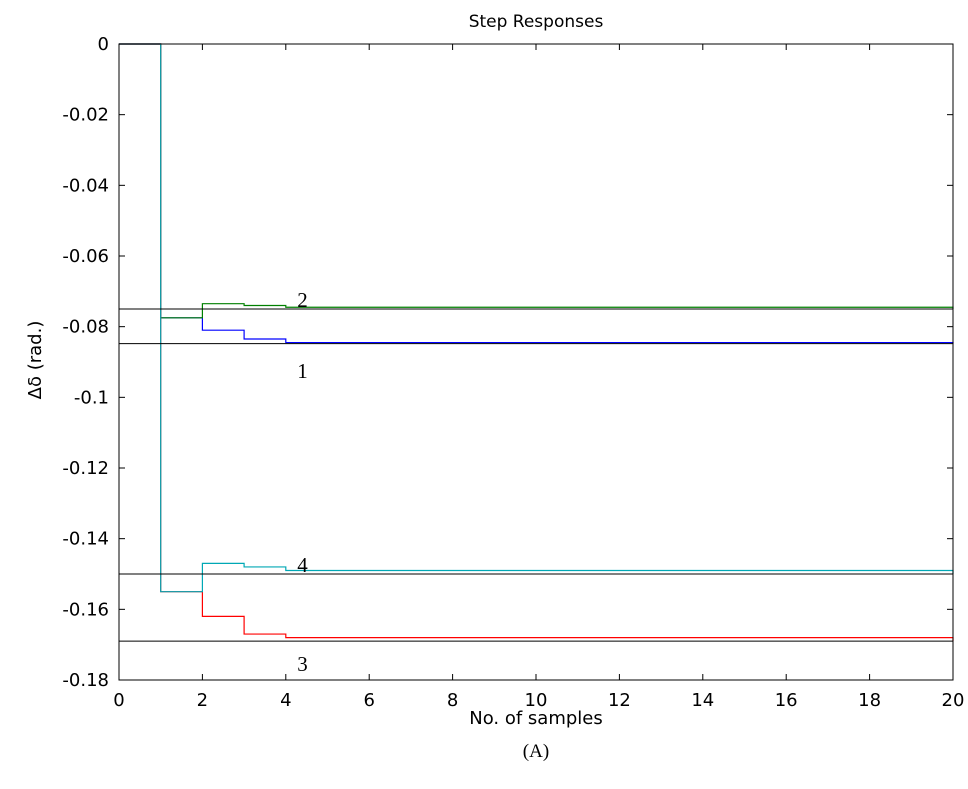  Describe the element at coordinates (85, 185) in the screenshot. I see `y-tick-label: -0.04` at that location.